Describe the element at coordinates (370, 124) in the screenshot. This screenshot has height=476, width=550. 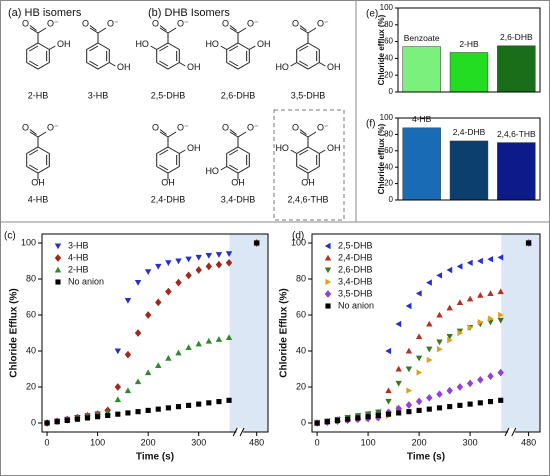
I see `panel-label: (f)` at that location.